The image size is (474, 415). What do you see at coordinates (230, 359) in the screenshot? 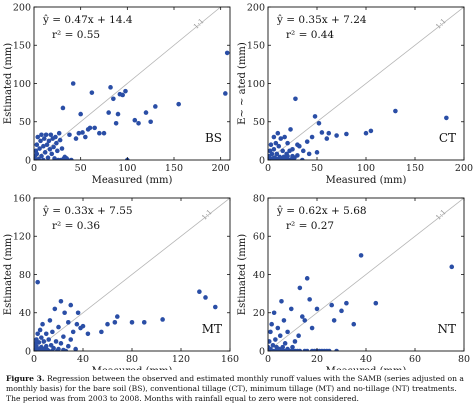
I see `x-tick-label: 160` at bounding box center [230, 359].